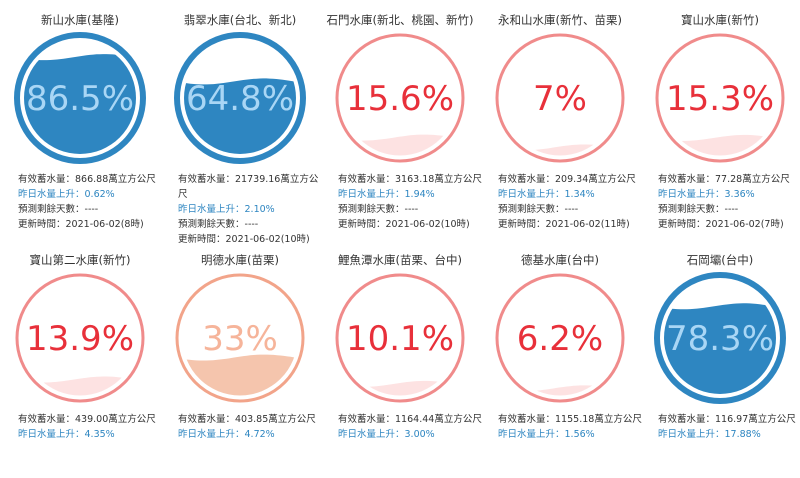 This screenshot has width=800, height=478. Describe the element at coordinates (560, 20) in the screenshot. I see `reservoir-name: 永和山水庫(新竹、苗栗)` at that location.